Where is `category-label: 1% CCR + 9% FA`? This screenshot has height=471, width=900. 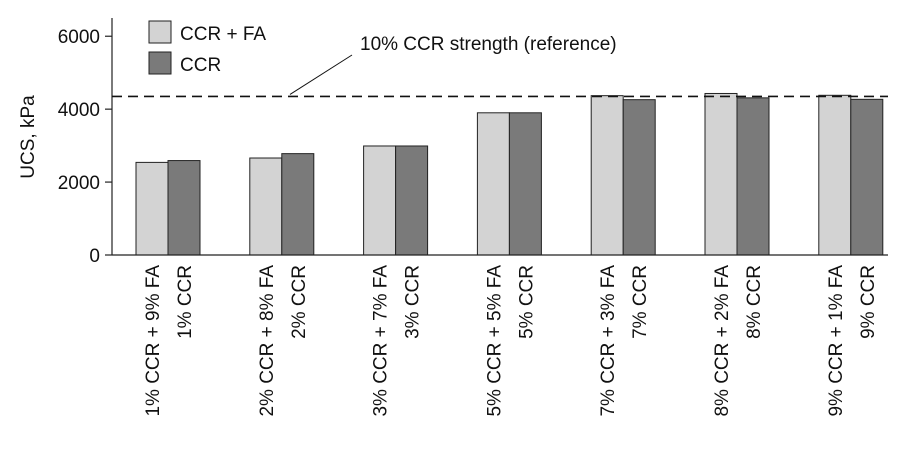
category-label: 1% CCR + 9% FA is located at coordinates (153, 341).